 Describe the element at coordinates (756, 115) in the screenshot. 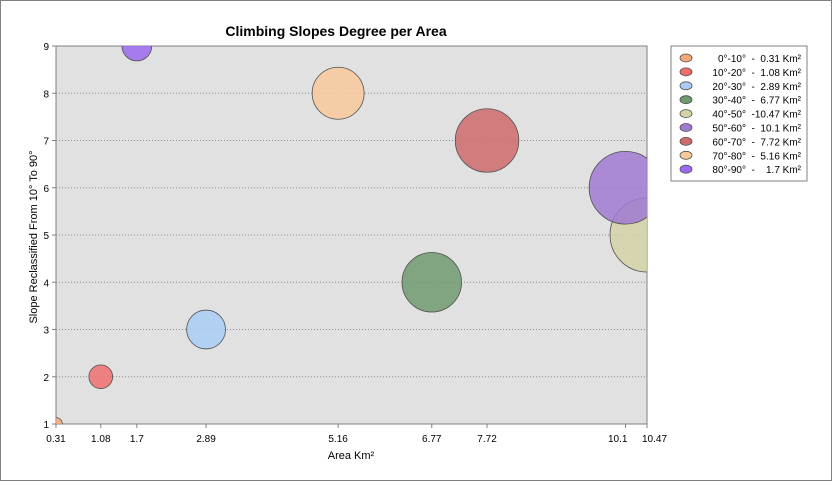

I see `legend-label: 40°-50° -10.47 Km²` at that location.